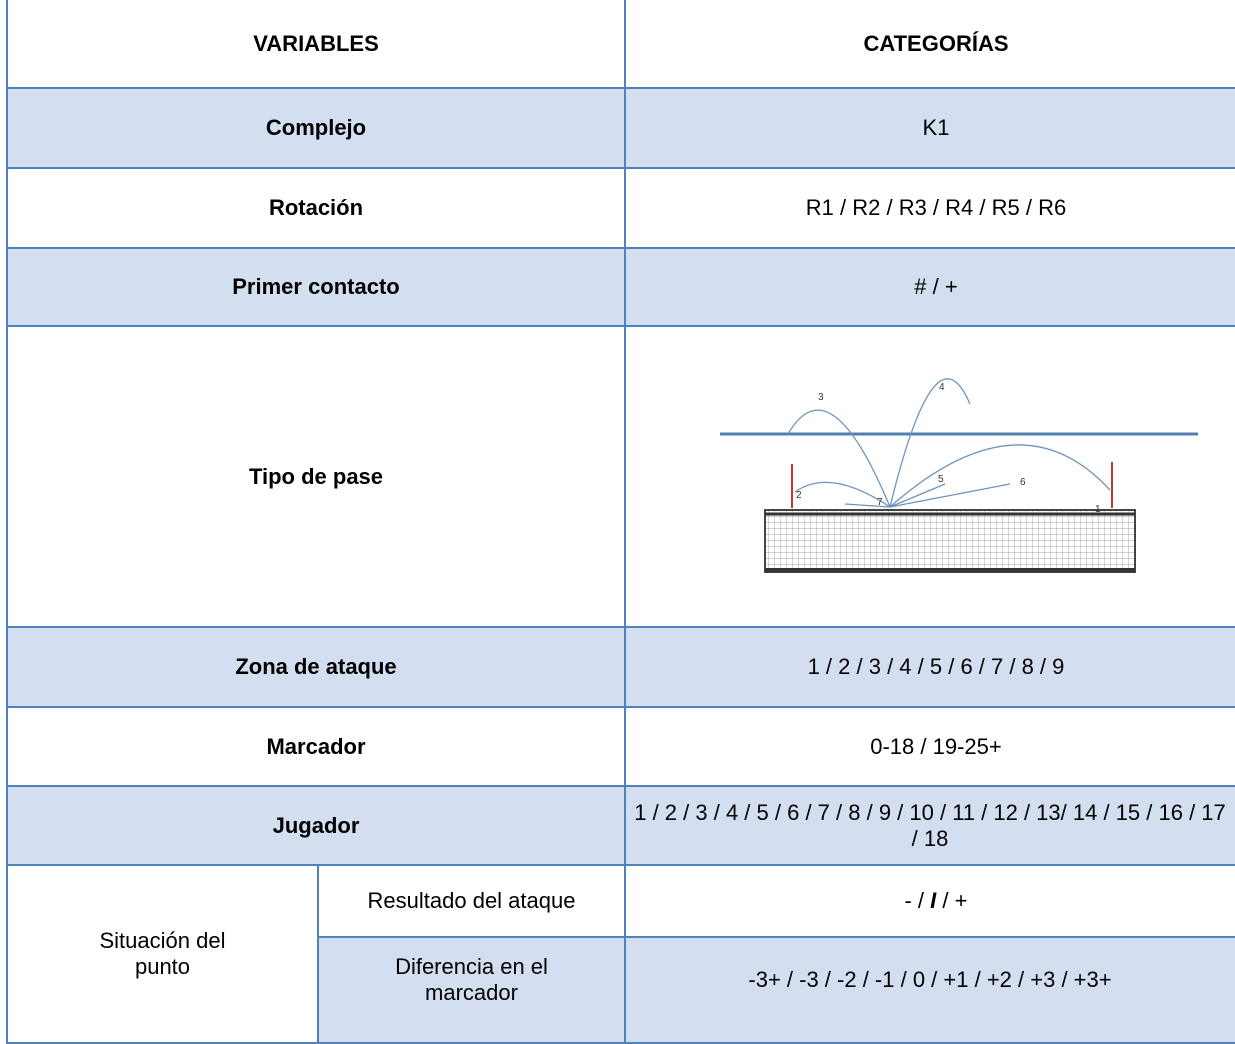 Image resolution: width=1235 pixels, height=1044 pixels. What do you see at coordinates (316, 287) in the screenshot?
I see `variable-cell: Primer contacto` at bounding box center [316, 287].